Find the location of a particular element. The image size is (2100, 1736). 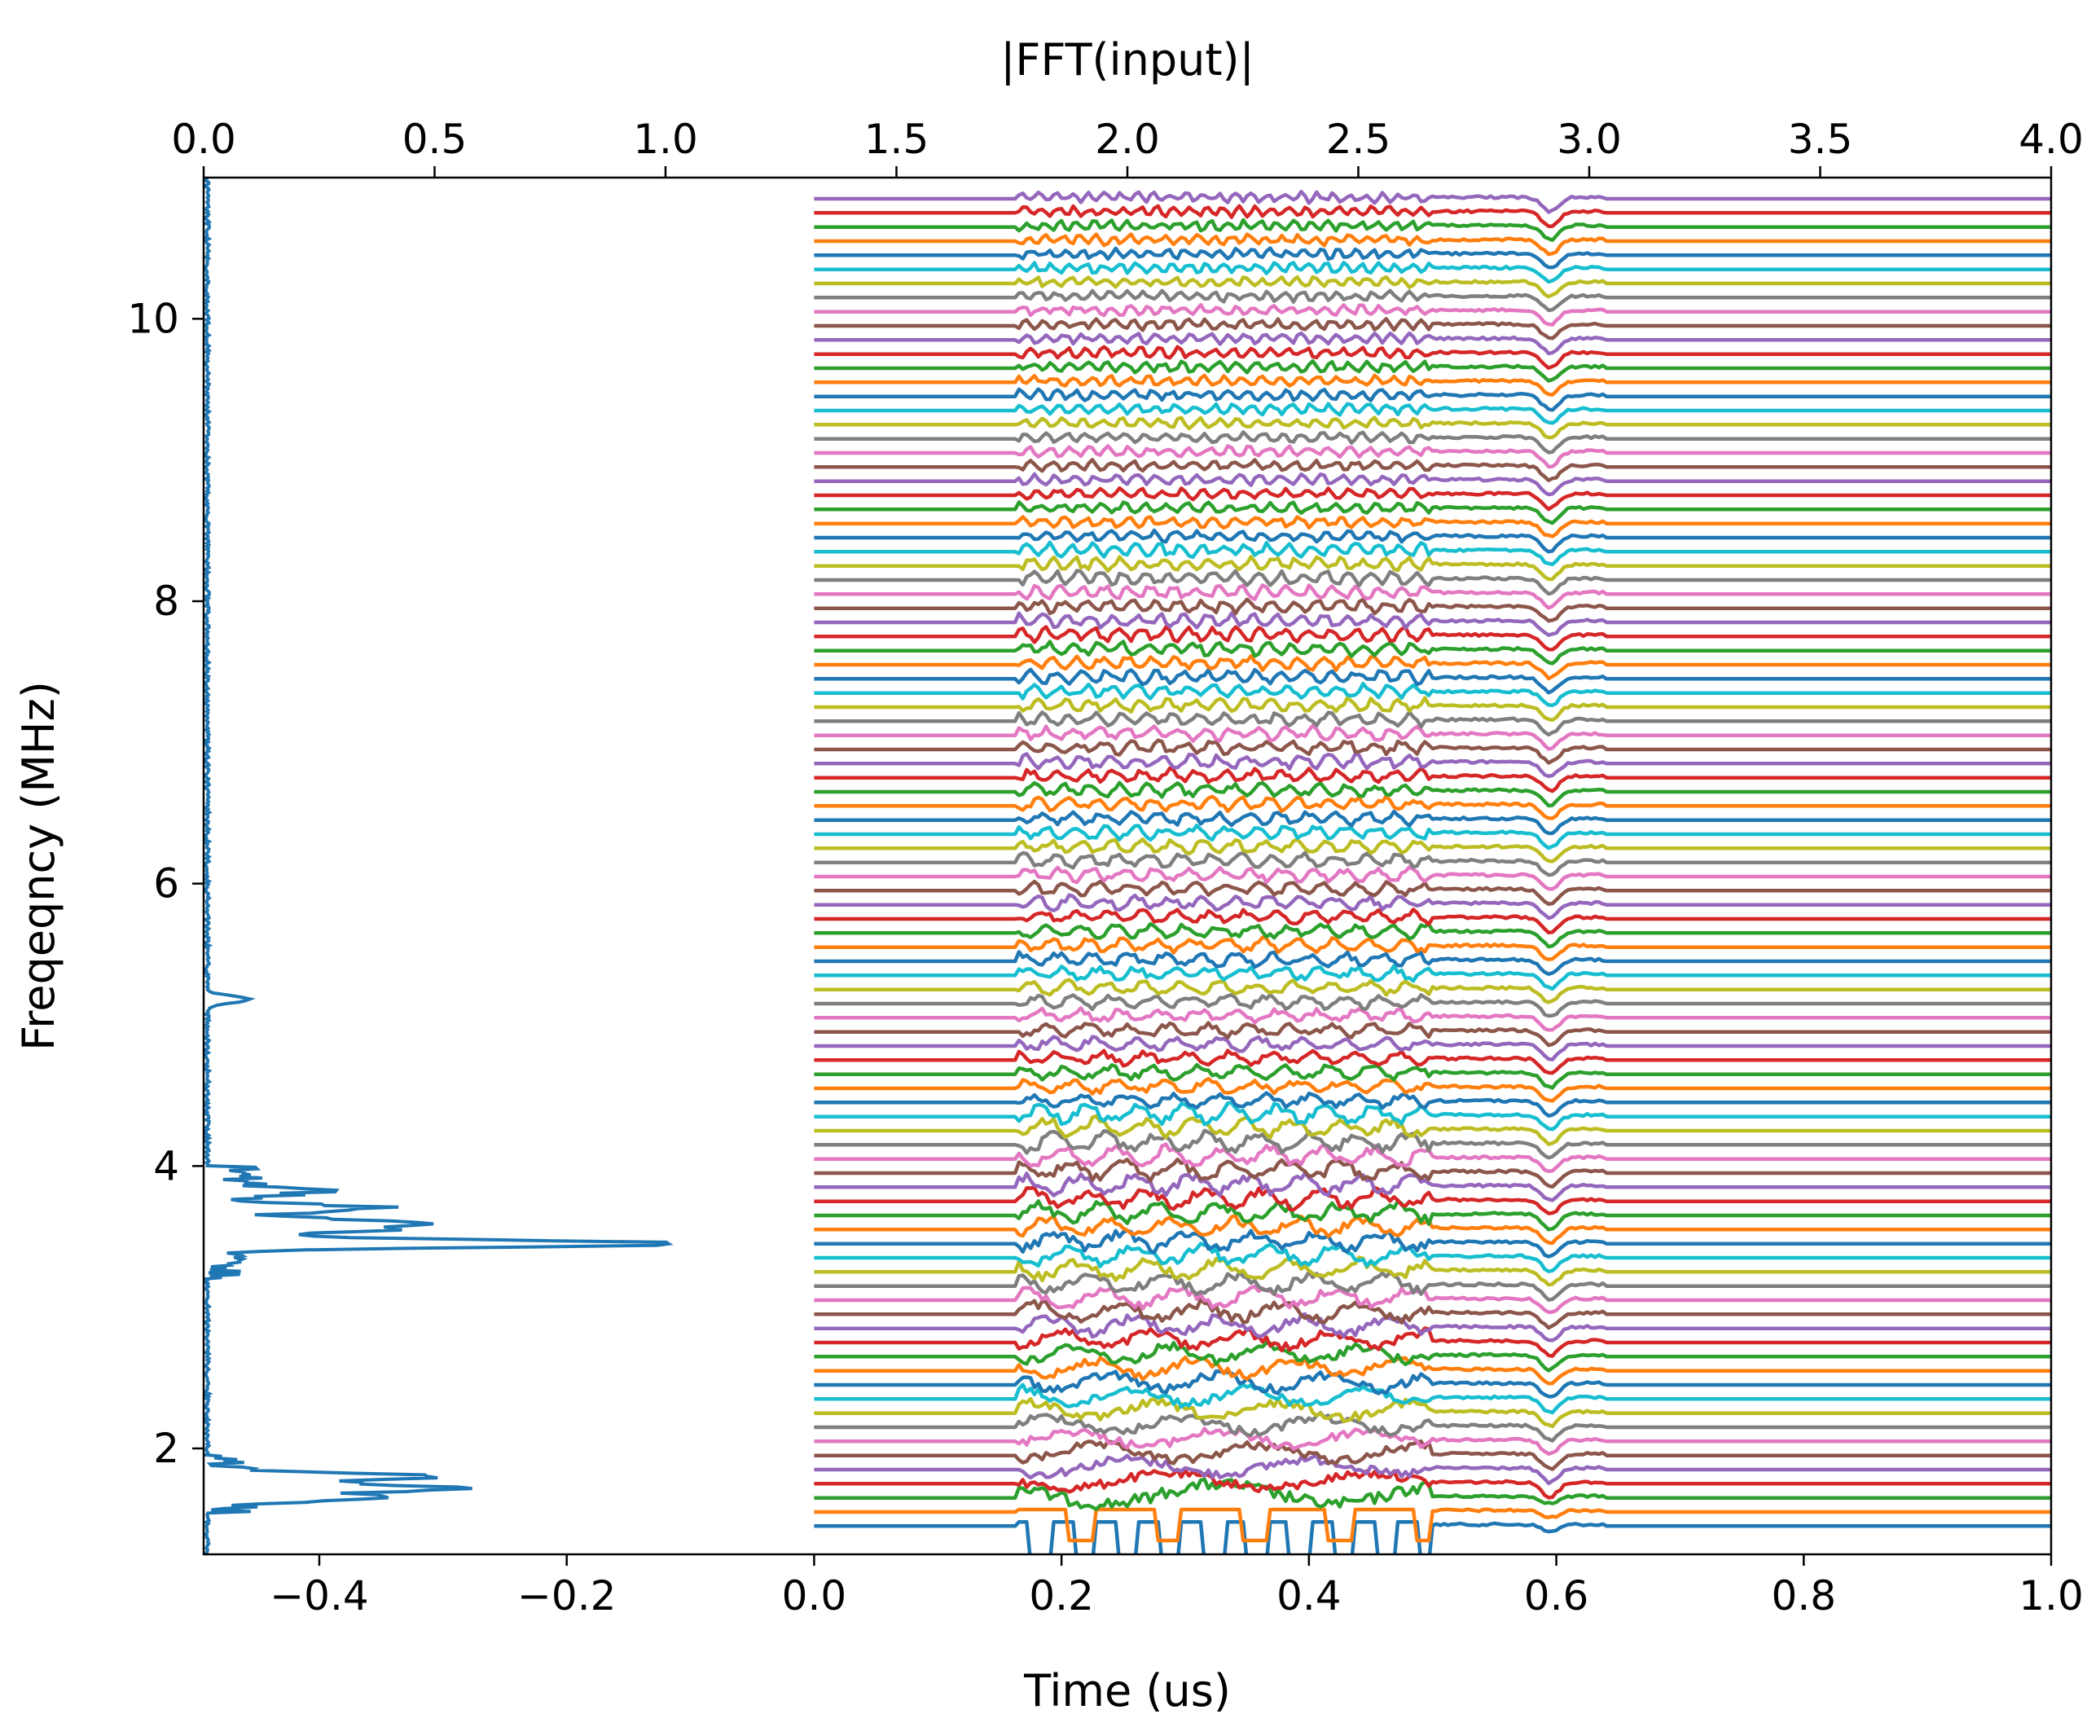

left-tick-label: 8 is located at coordinates (166, 601).